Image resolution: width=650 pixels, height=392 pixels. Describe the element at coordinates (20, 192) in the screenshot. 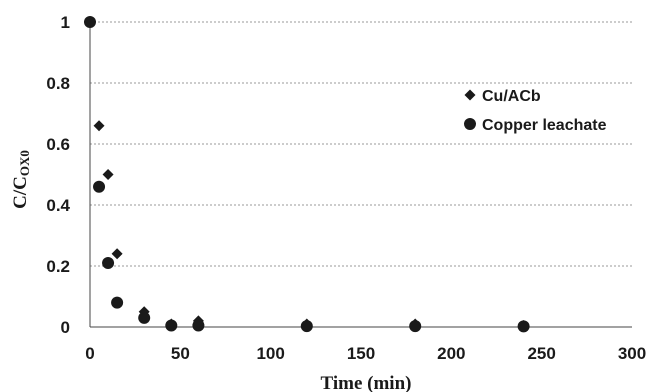

I see `y-axis-title-main: C/C` at that location.